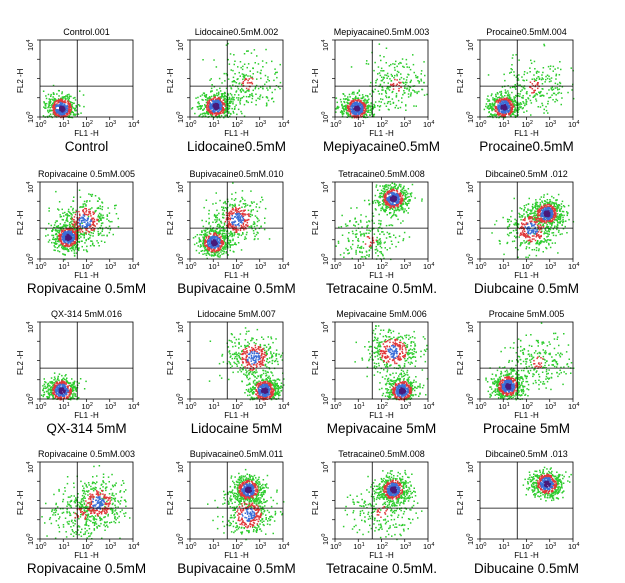  Describe the element at coordinates (265, 265) in the screenshot. I see `tick-exponent: 3` at that location.